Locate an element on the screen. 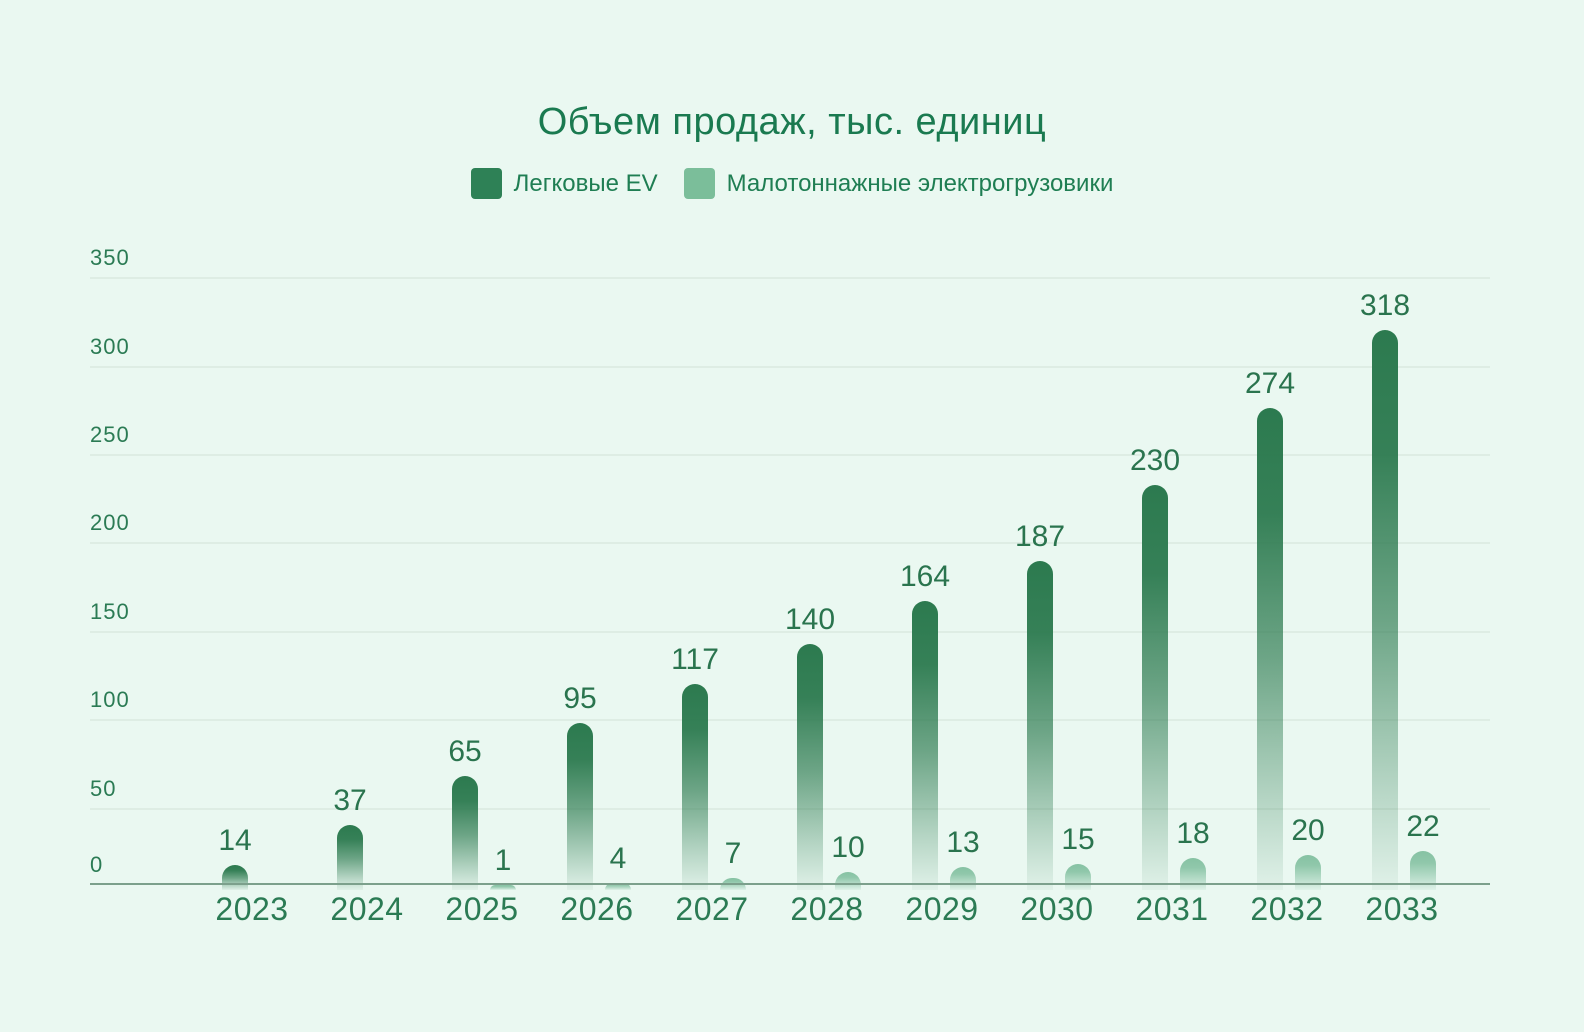  value-label-series1-2026: 95 is located at coordinates (580, 698).